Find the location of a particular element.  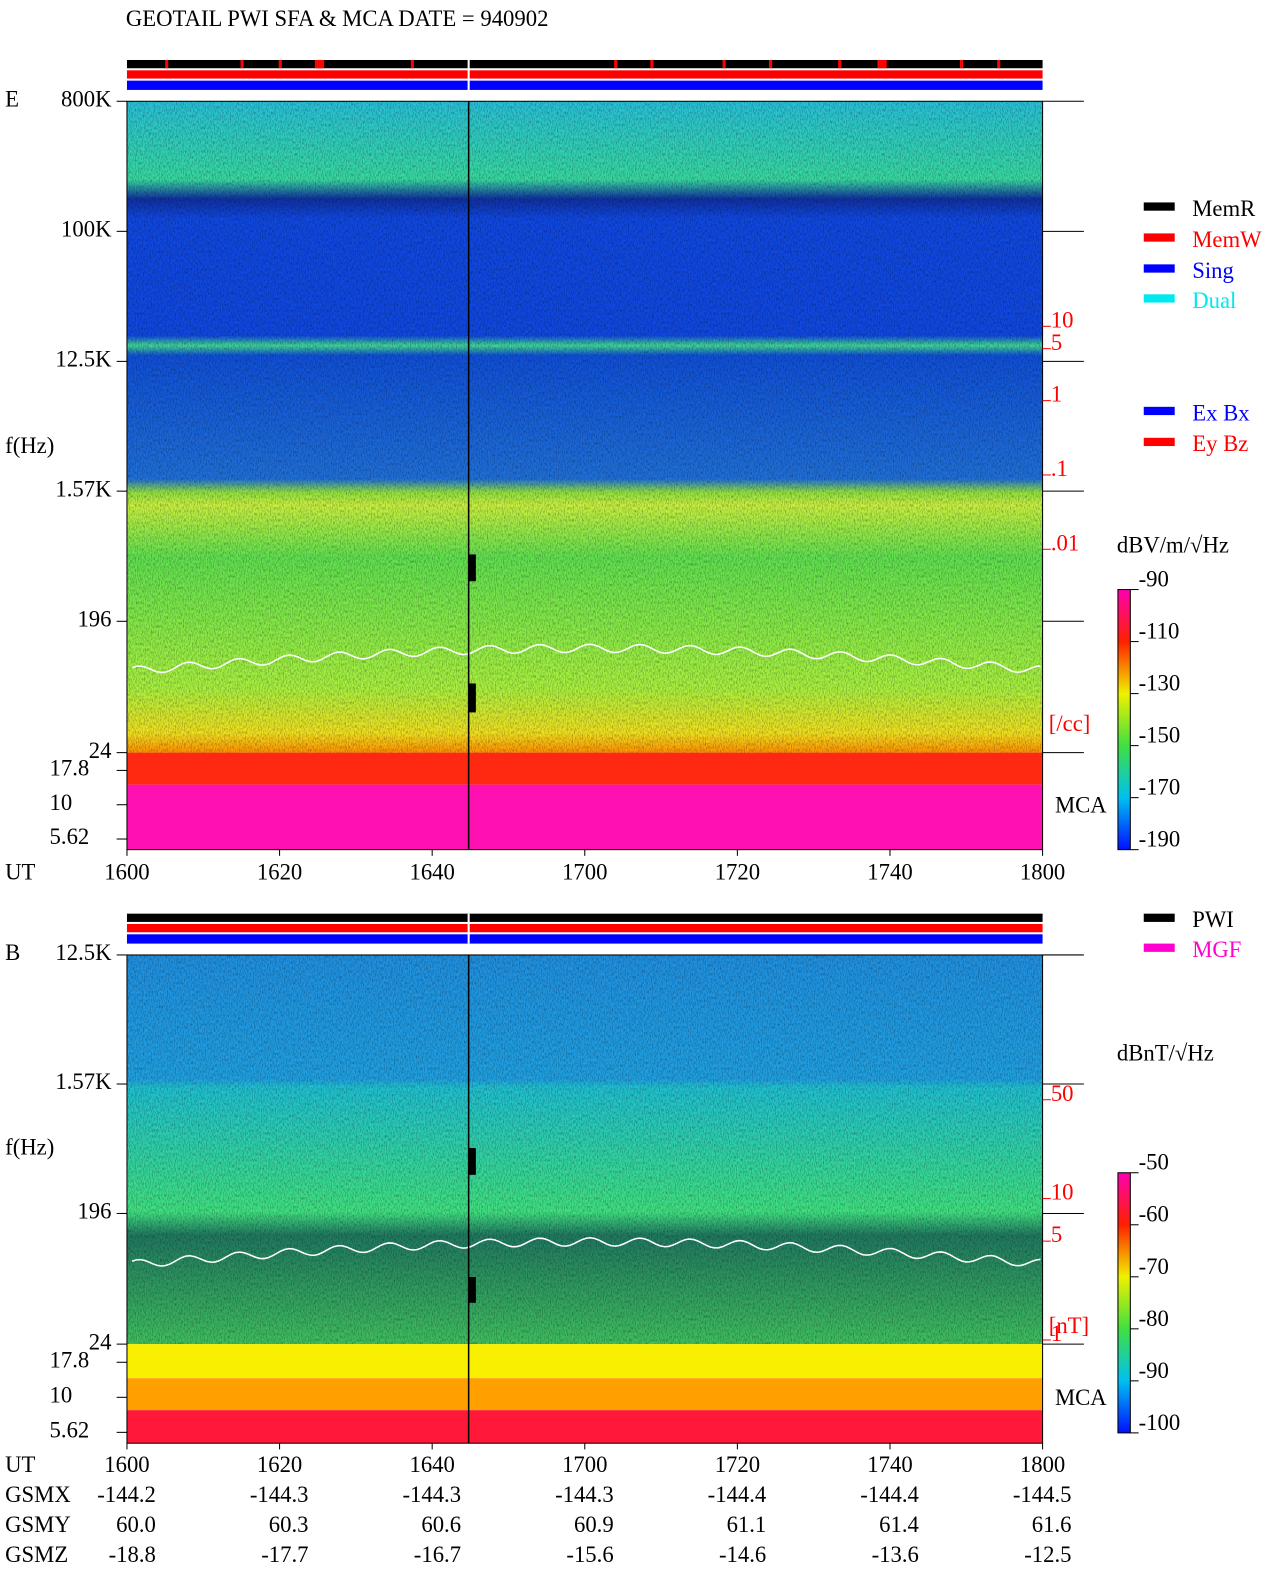

density-trace is located at coordinates (586, 1252).